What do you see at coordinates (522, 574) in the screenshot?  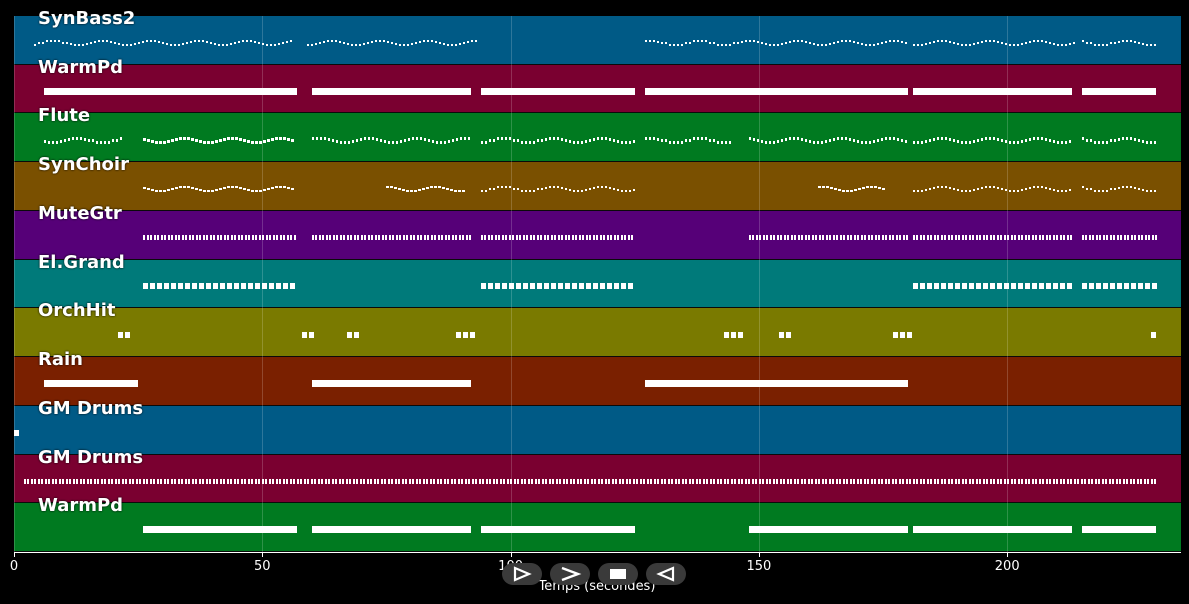 I see `play-button` at bounding box center [522, 574].